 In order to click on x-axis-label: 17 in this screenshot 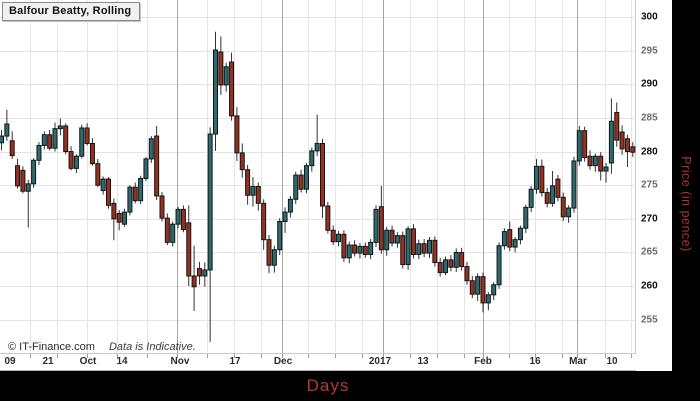, I will do `click(235, 361)`.